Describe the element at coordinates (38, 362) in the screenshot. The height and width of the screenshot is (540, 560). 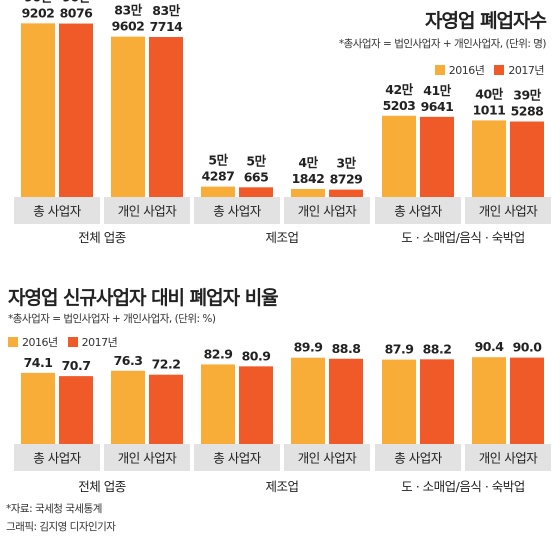
I see `data-label: 74.1` at that location.